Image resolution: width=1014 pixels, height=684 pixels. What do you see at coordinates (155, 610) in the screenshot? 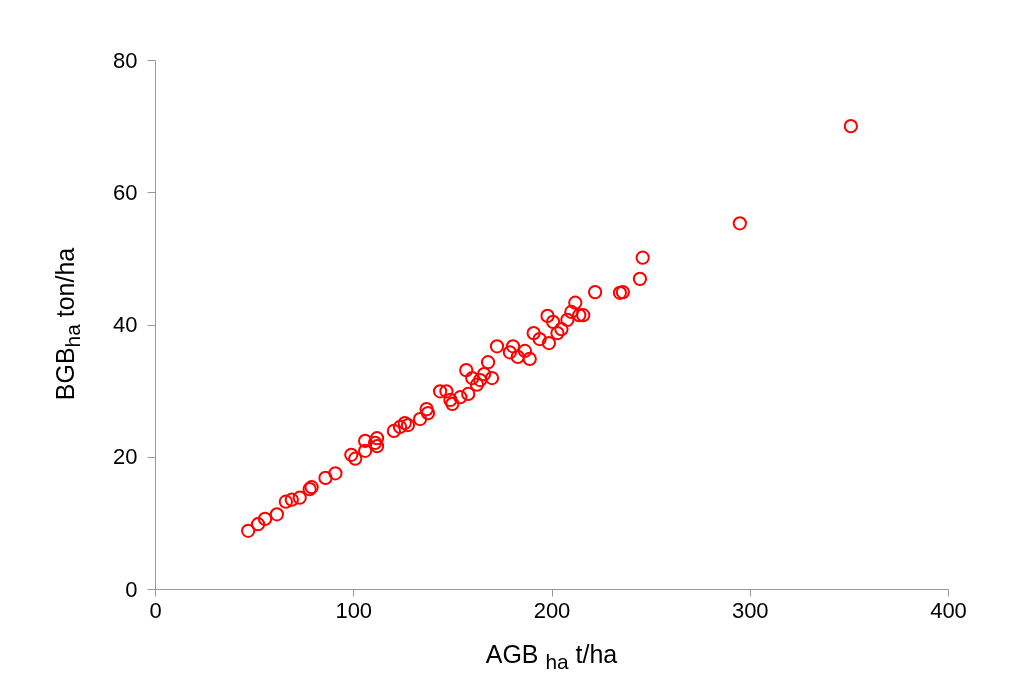
I see `x-tick-label: 0` at bounding box center [155, 610].